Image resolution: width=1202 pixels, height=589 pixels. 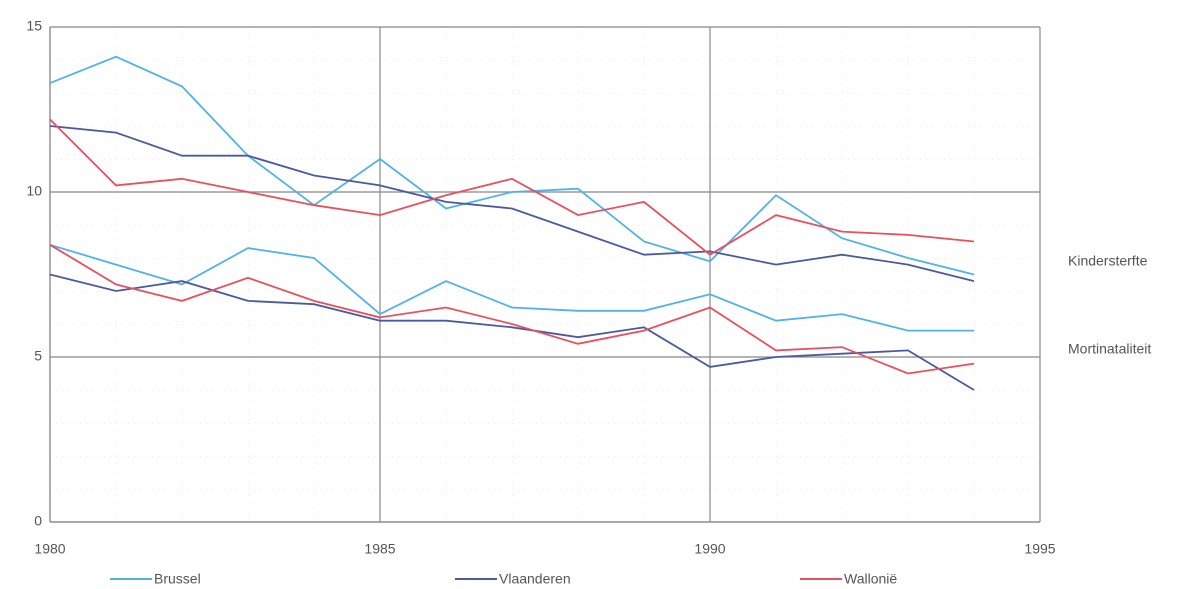 What do you see at coordinates (1109, 349) in the screenshot?
I see `line-label: Mortinataliteit` at bounding box center [1109, 349].